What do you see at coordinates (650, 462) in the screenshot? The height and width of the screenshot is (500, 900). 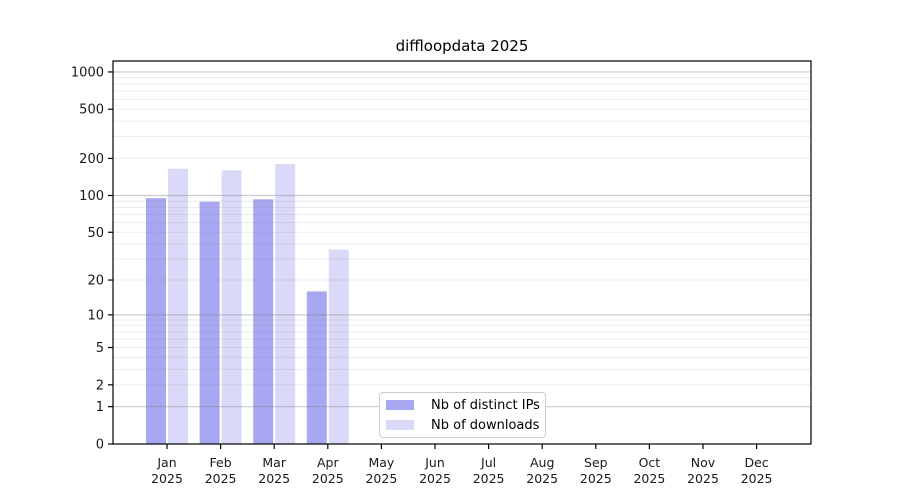 I see `x-tick-label-month: Oct` at bounding box center [650, 462].